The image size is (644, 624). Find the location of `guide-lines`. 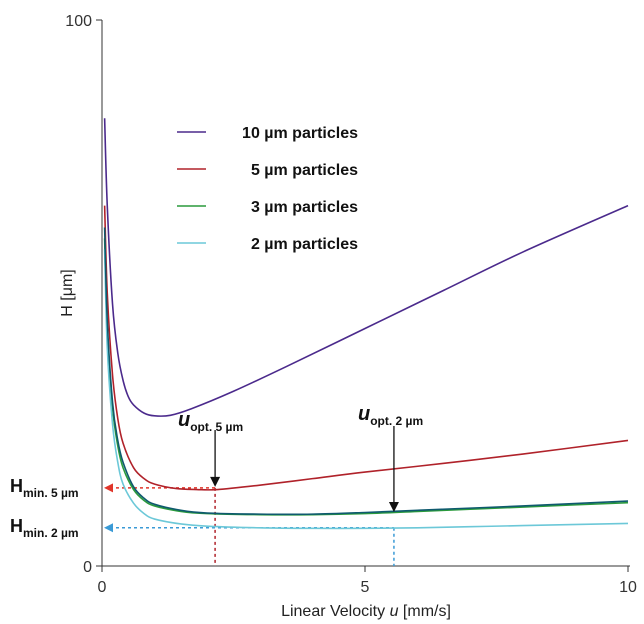

guide-lines is located at coordinates (249, 524).